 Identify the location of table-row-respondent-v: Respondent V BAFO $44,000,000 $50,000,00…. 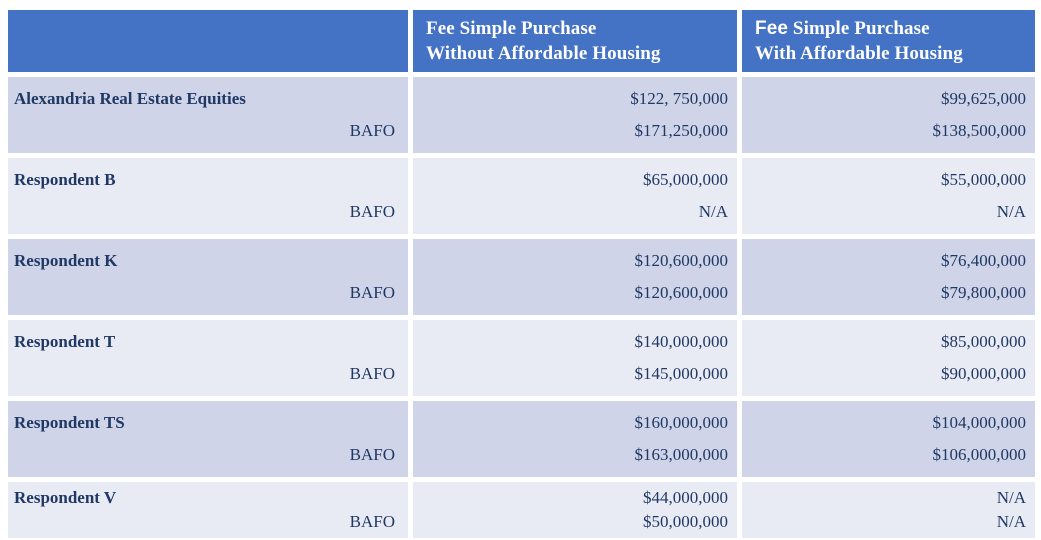
(521, 510).